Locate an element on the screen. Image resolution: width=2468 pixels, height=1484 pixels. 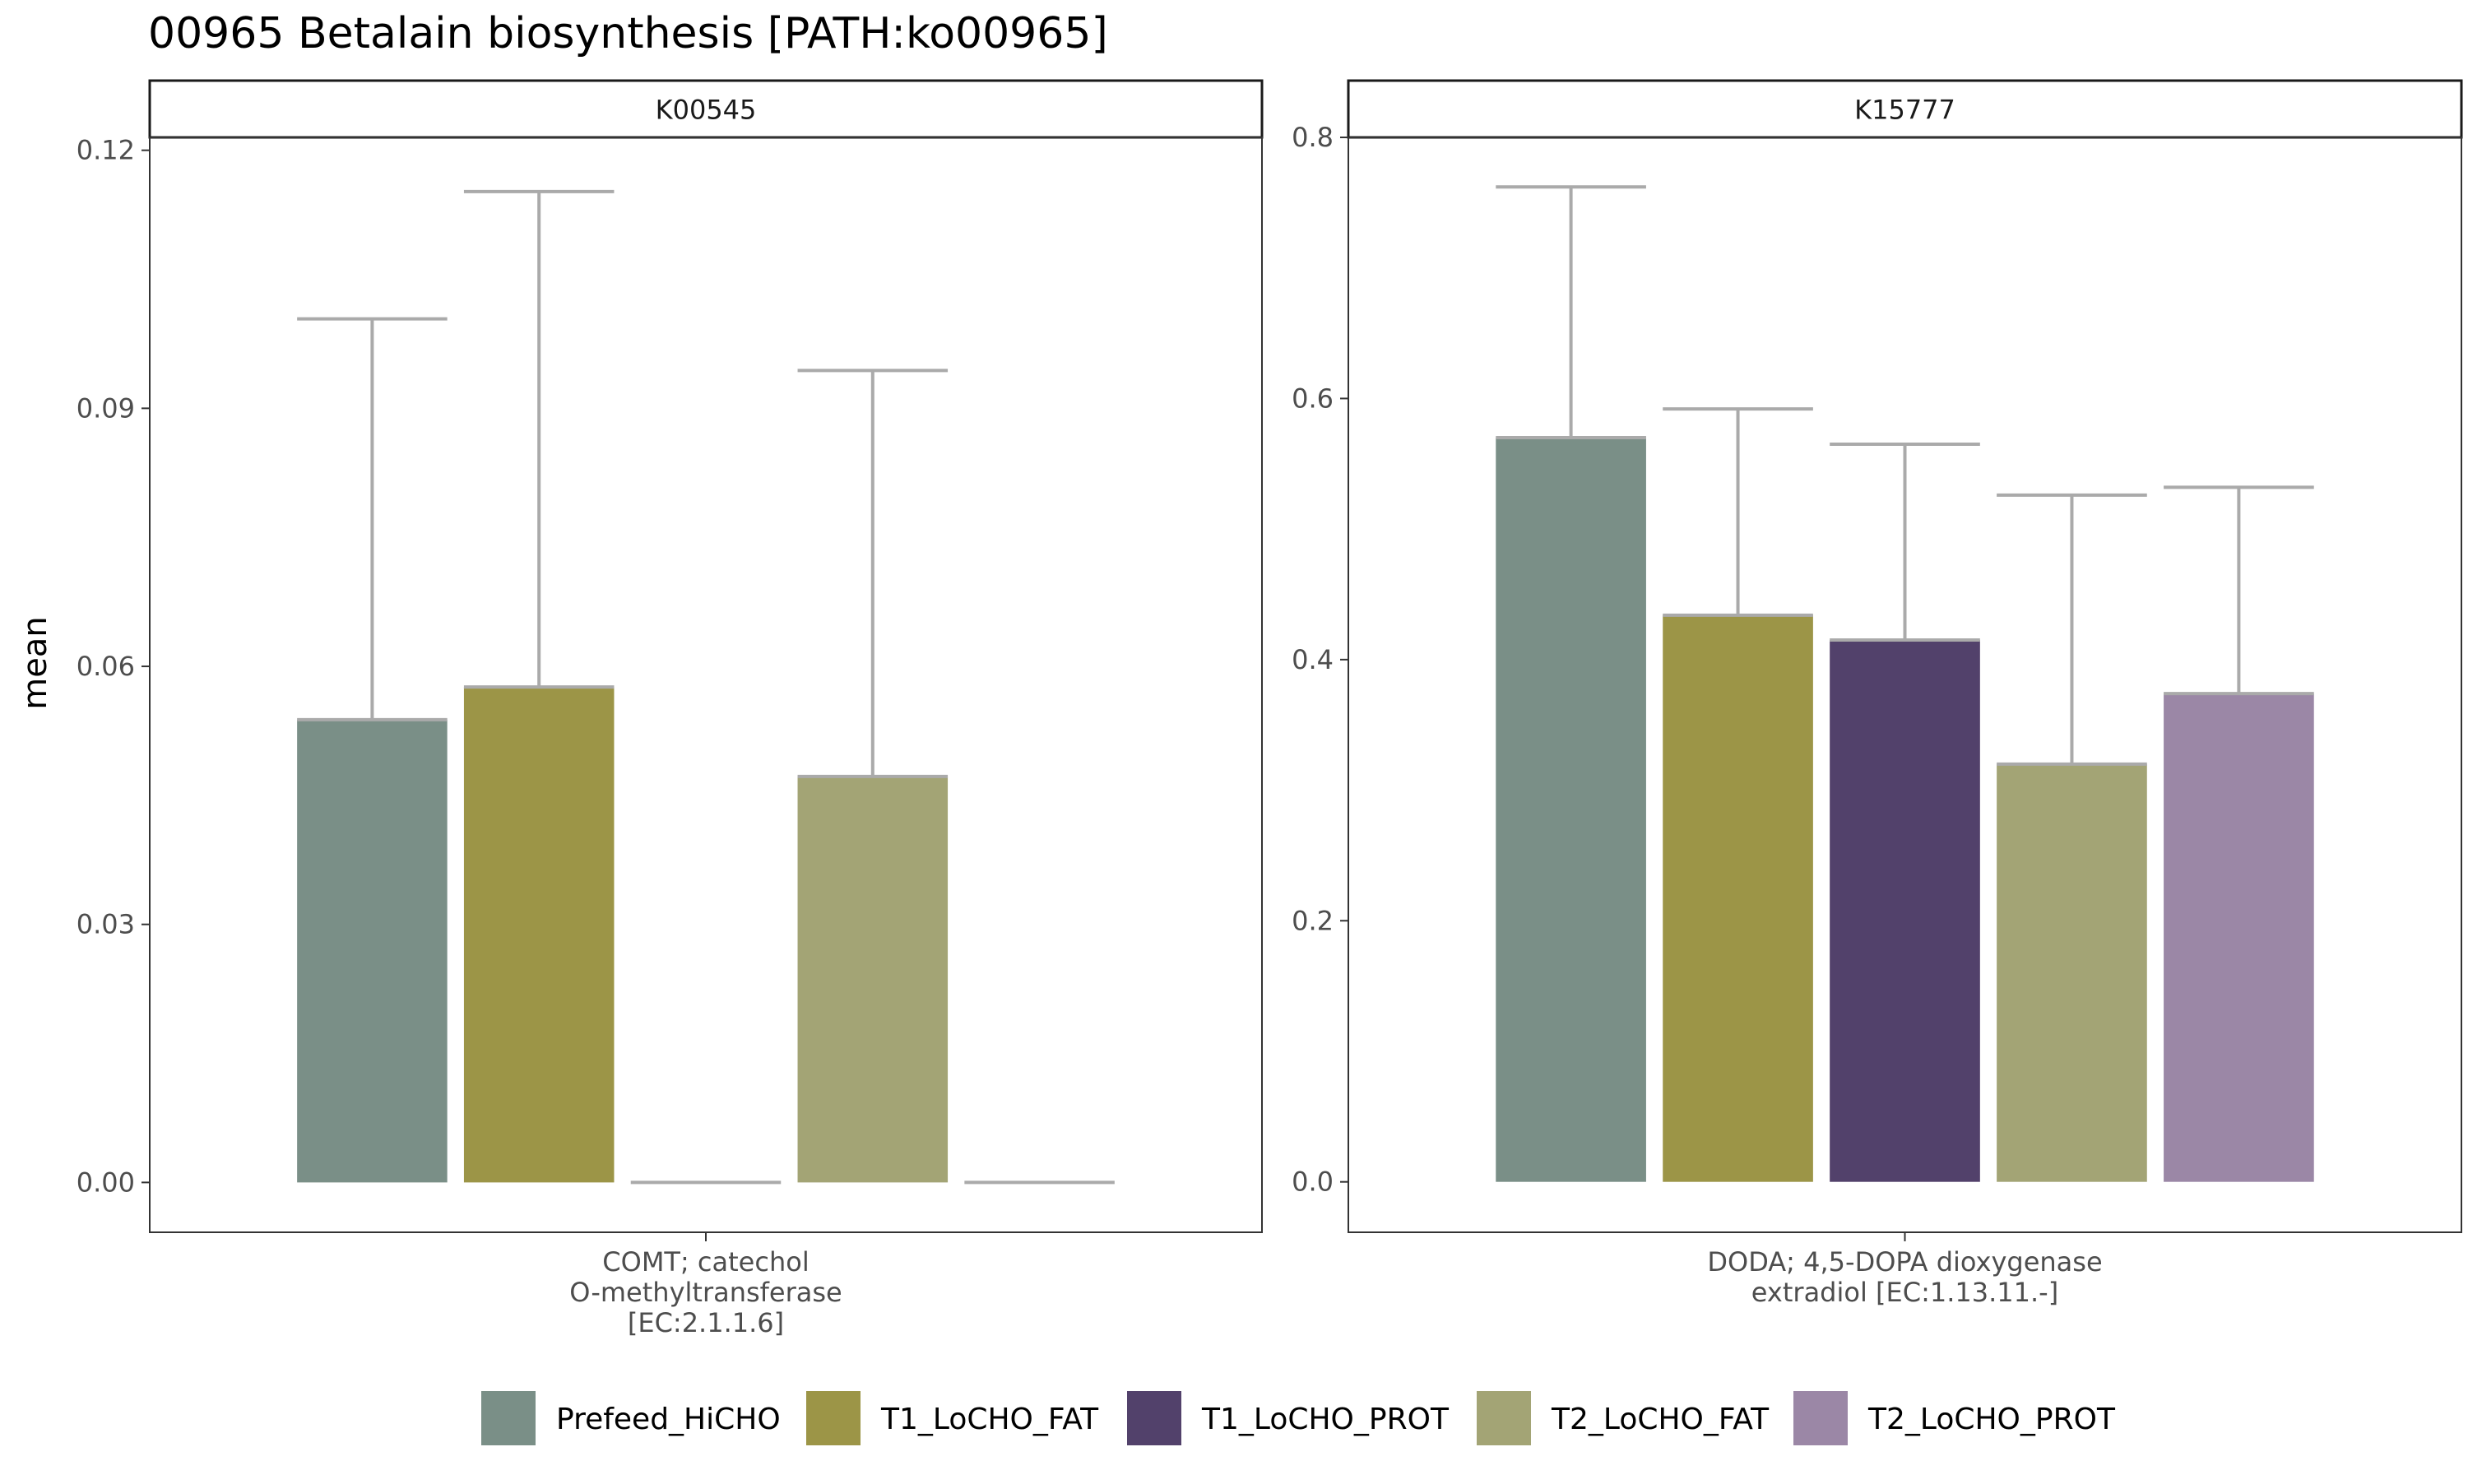
y-tick-label: 0.2 is located at coordinates (1313, 920).